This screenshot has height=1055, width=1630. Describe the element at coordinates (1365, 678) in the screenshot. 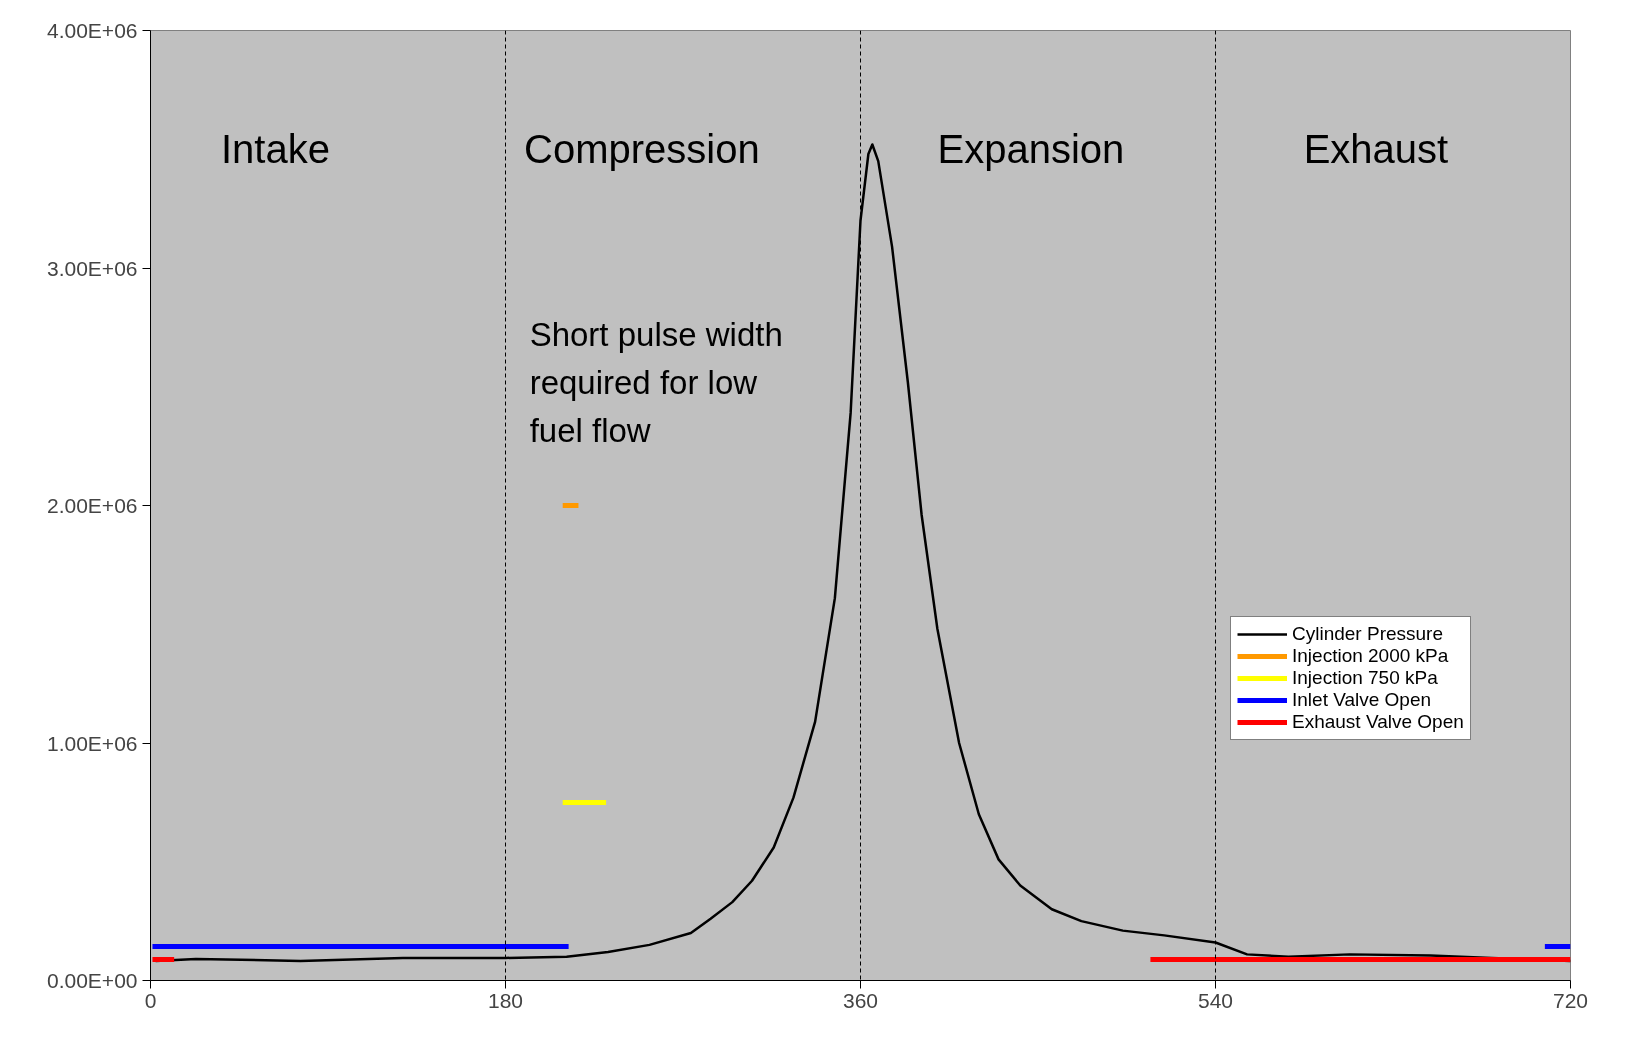

I see `legend-label: Injection 750 kPa` at that location.